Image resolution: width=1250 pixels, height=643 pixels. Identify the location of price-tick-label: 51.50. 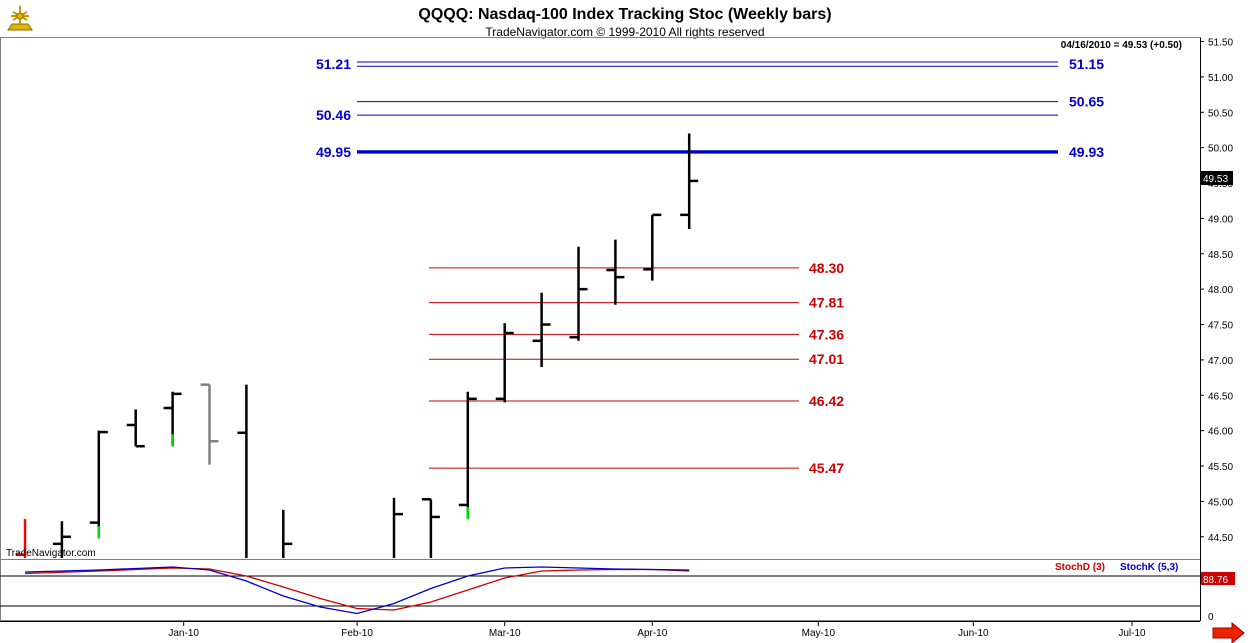
(1220, 43).